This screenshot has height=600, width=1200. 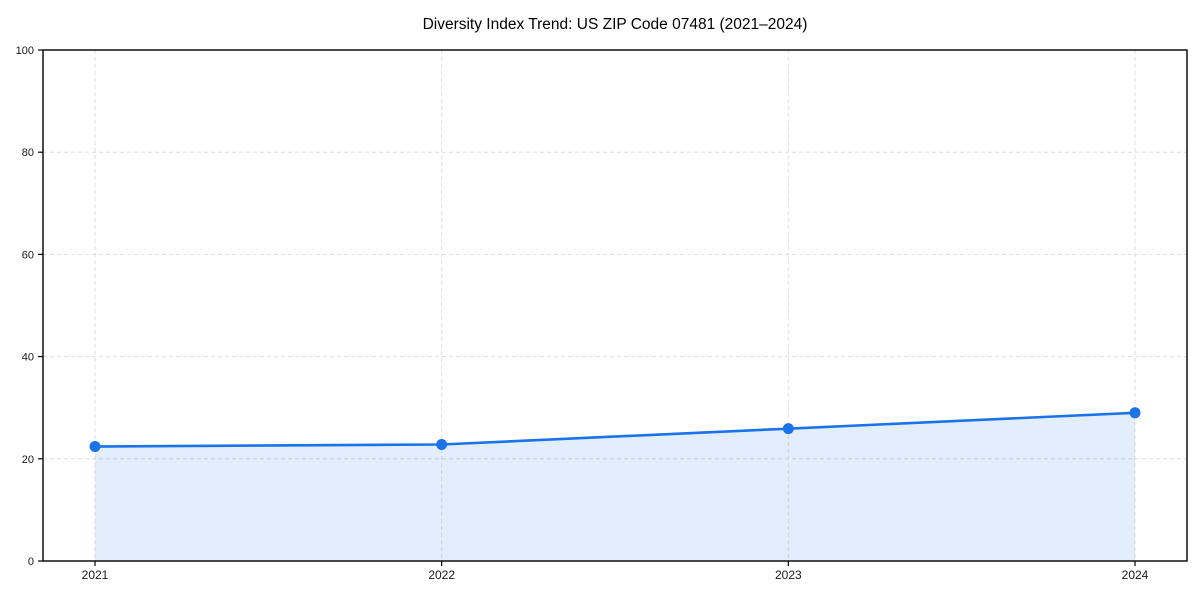 What do you see at coordinates (25, 51) in the screenshot?
I see `y-tick-label: 100` at bounding box center [25, 51].